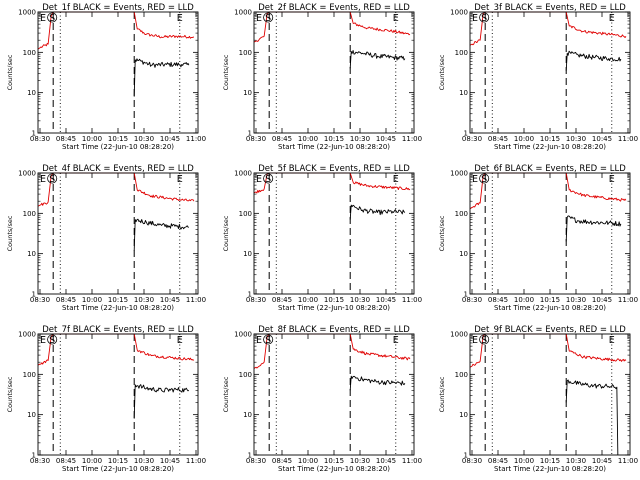 The image size is (640, 480). Describe the element at coordinates (334, 8) in the screenshot. I see `panel-title: Det_2f BLACK = Events, RED = LLD` at that location.